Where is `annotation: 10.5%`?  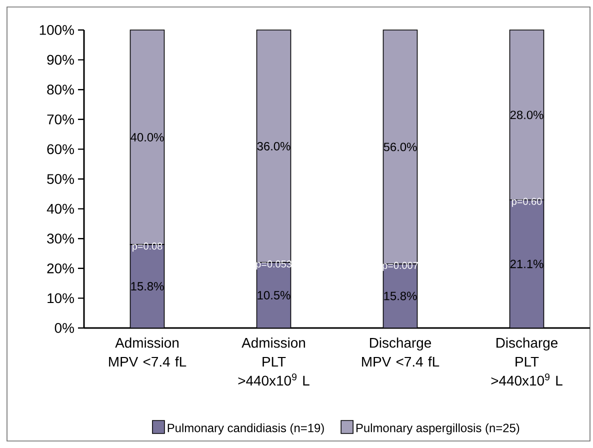 annotation: 10.5% is located at coordinates (274, 295).